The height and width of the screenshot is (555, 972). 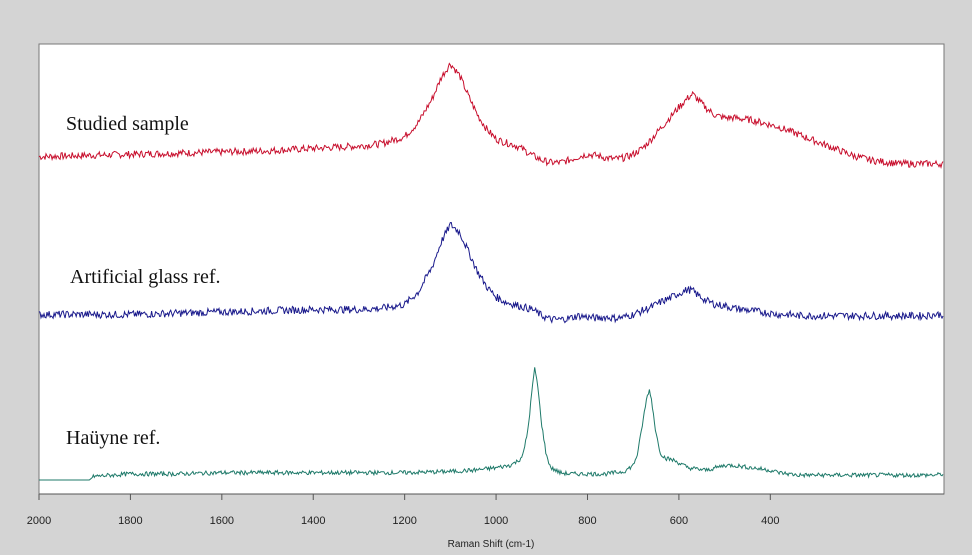 What do you see at coordinates (113, 438) in the screenshot?
I see `series-label-hauyne: Haüyne ref.` at bounding box center [113, 438].